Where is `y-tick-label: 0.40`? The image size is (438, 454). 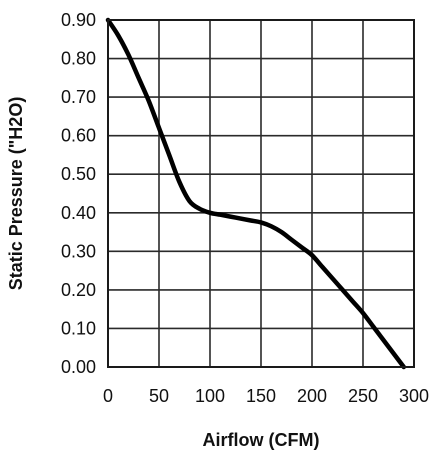
y-tick-label: 0.40 is located at coordinates (78, 213).